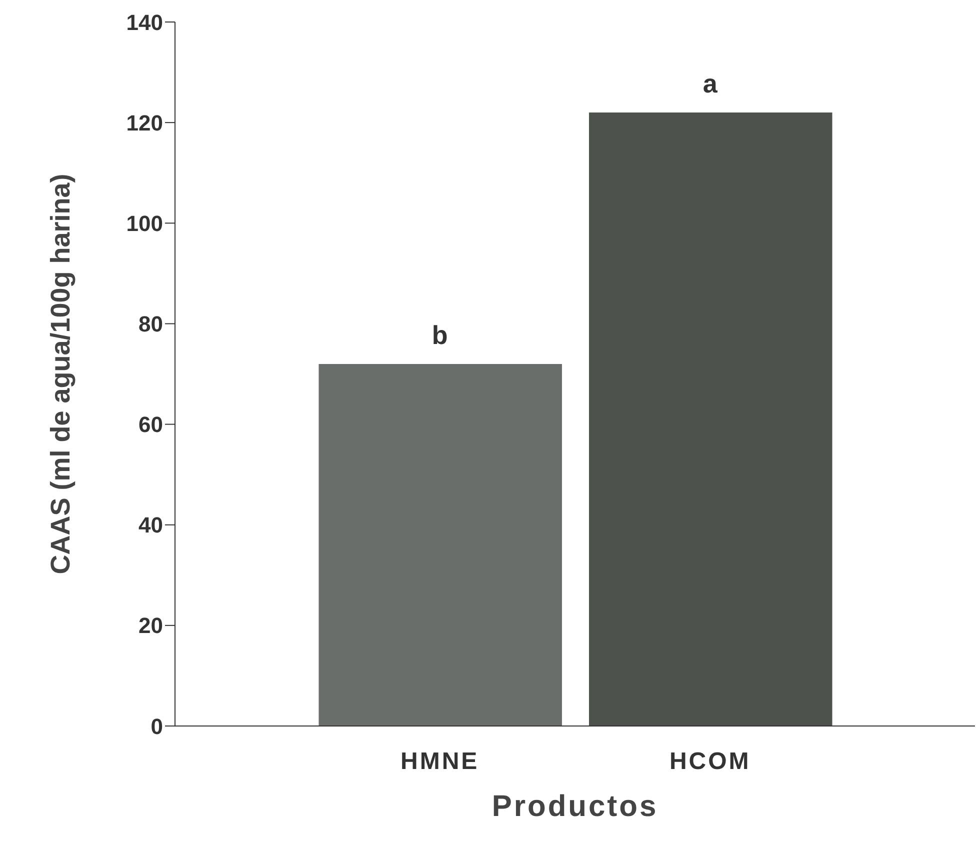  What do you see at coordinates (440, 335) in the screenshot?
I see `annotation: b` at bounding box center [440, 335].